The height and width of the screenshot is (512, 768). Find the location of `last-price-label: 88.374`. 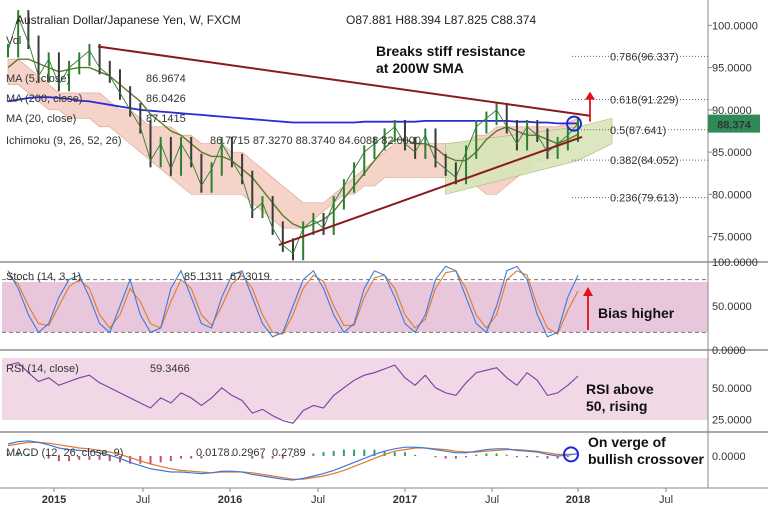

last-price-label: 88.374 is located at coordinates (734, 126).